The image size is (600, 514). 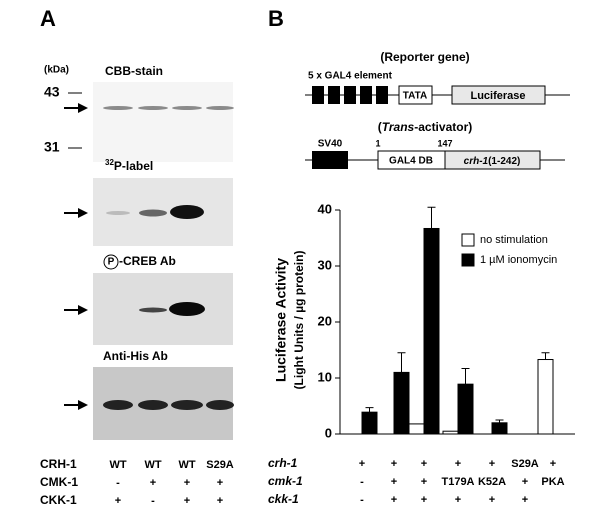 What do you see at coordinates (518, 260) in the screenshot?
I see `legend-label: 1 µM ionomycin` at bounding box center [518, 260].